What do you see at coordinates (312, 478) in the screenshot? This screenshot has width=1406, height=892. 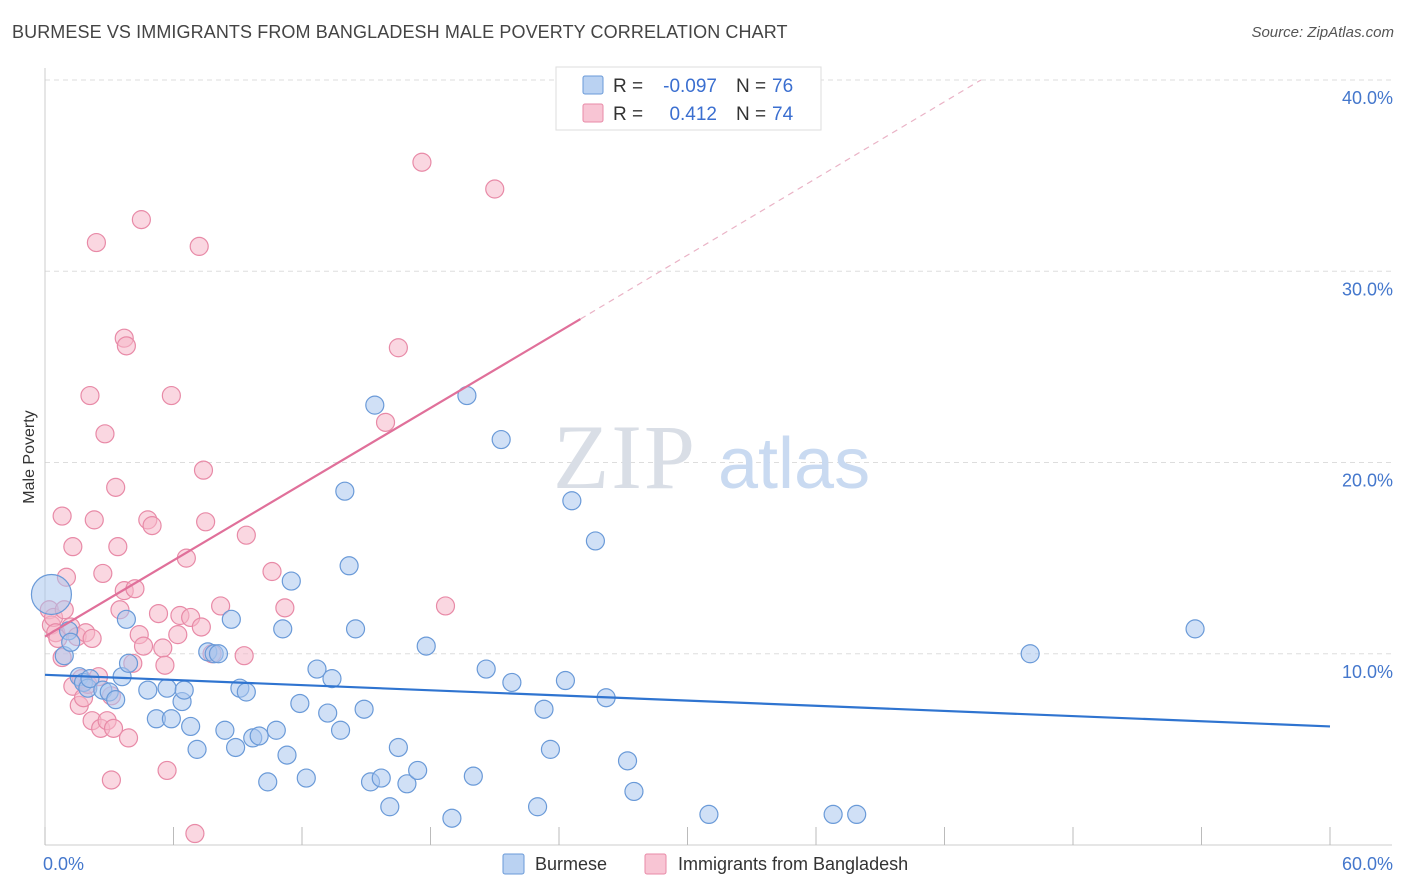 I see `trendline-bangladesh` at bounding box center [312, 478].